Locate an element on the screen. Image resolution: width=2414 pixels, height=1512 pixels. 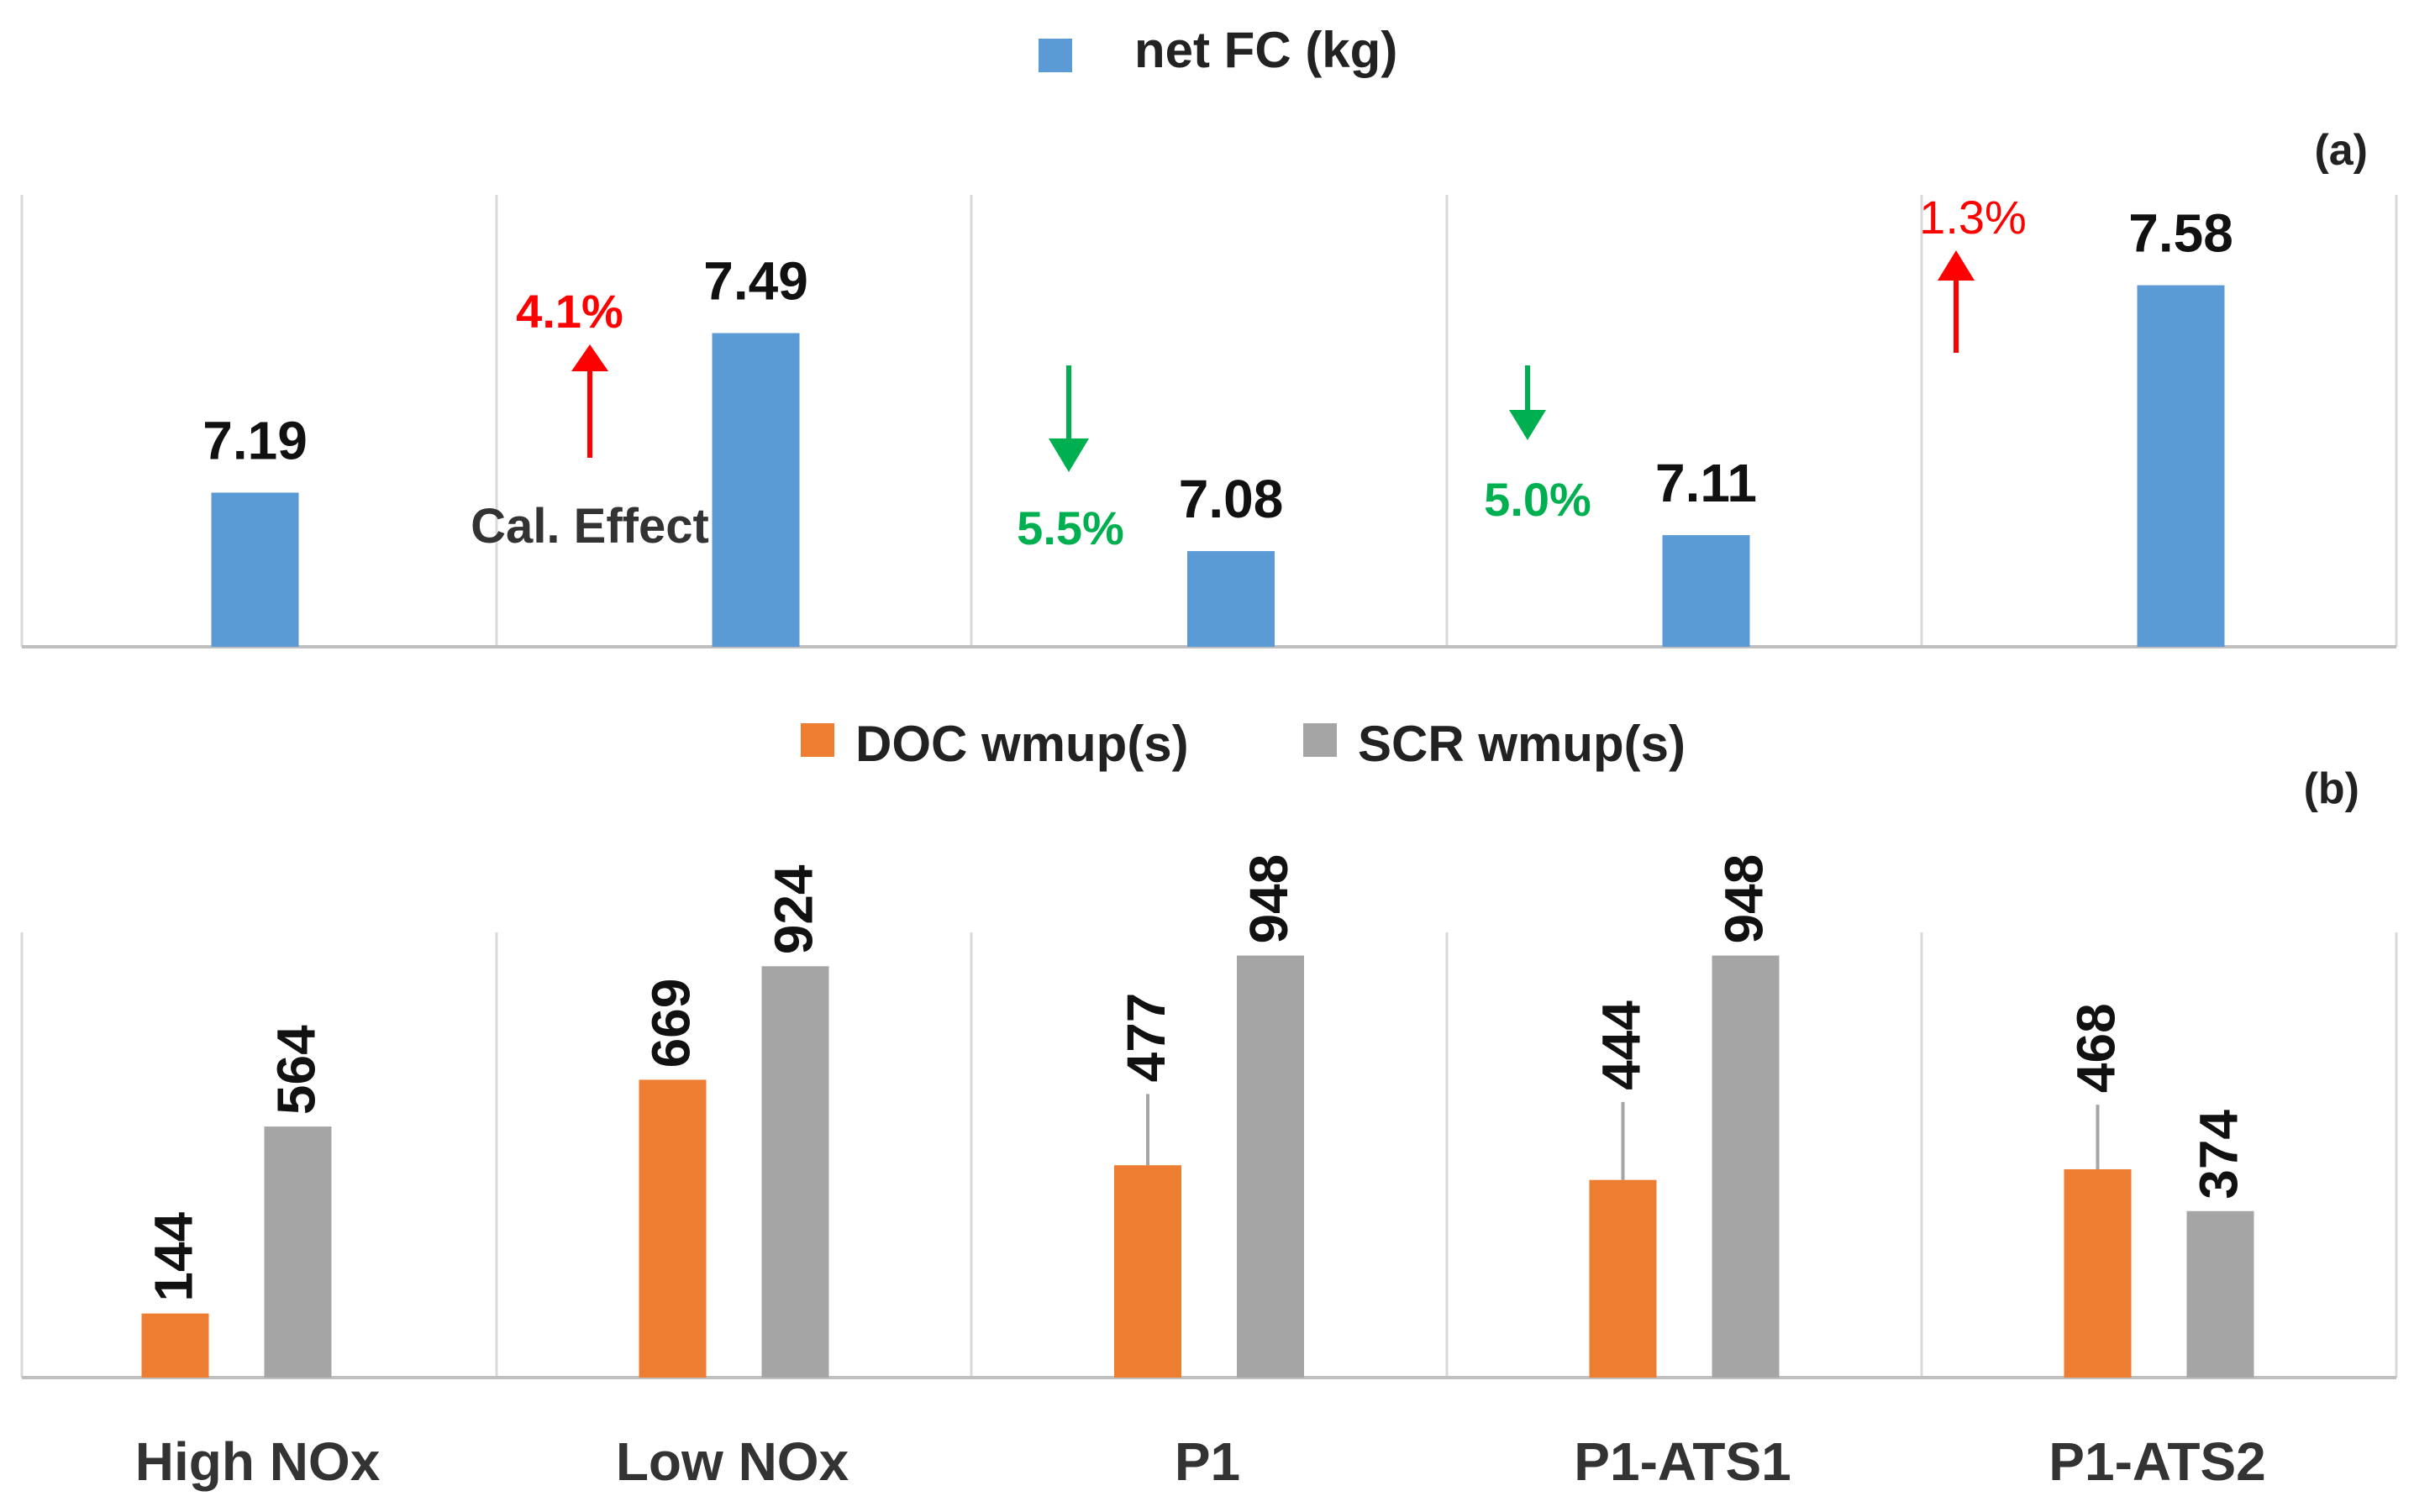
bar-net-fc-p1-ats1 is located at coordinates (1706, 591).